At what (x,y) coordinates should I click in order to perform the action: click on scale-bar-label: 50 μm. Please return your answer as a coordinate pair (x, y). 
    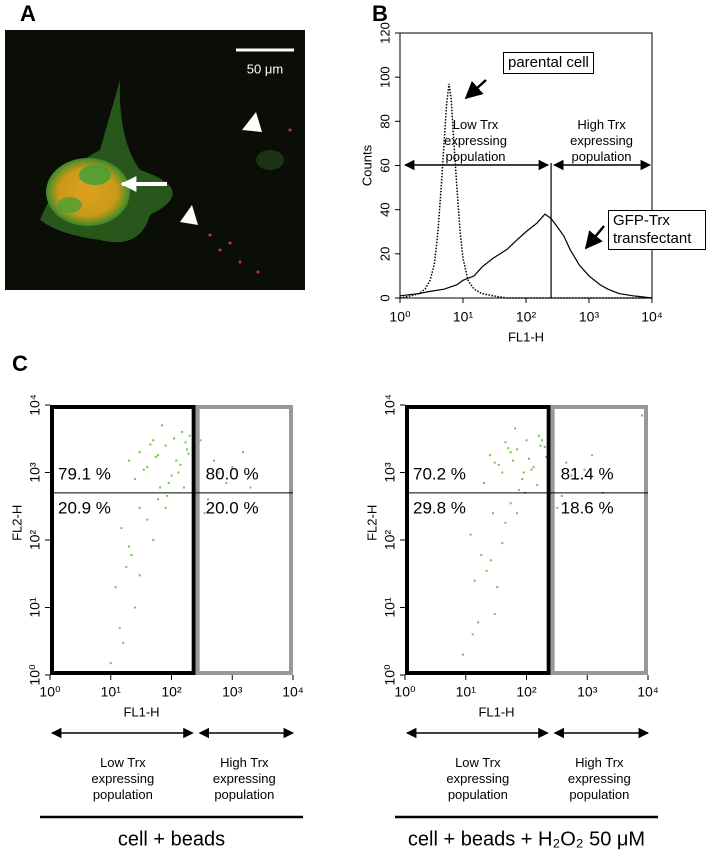
    Looking at the image, I should click on (265, 68).